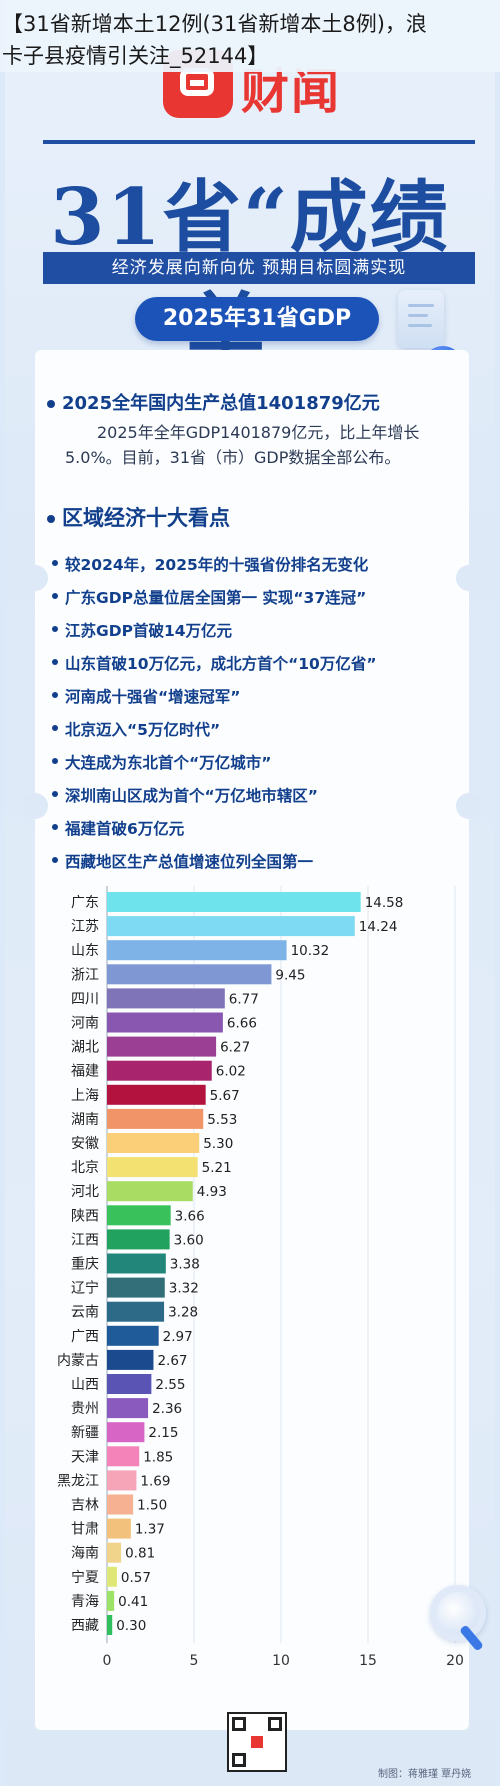  What do you see at coordinates (185, 1265) in the screenshot?
I see `value-label: 3.38` at bounding box center [185, 1265].